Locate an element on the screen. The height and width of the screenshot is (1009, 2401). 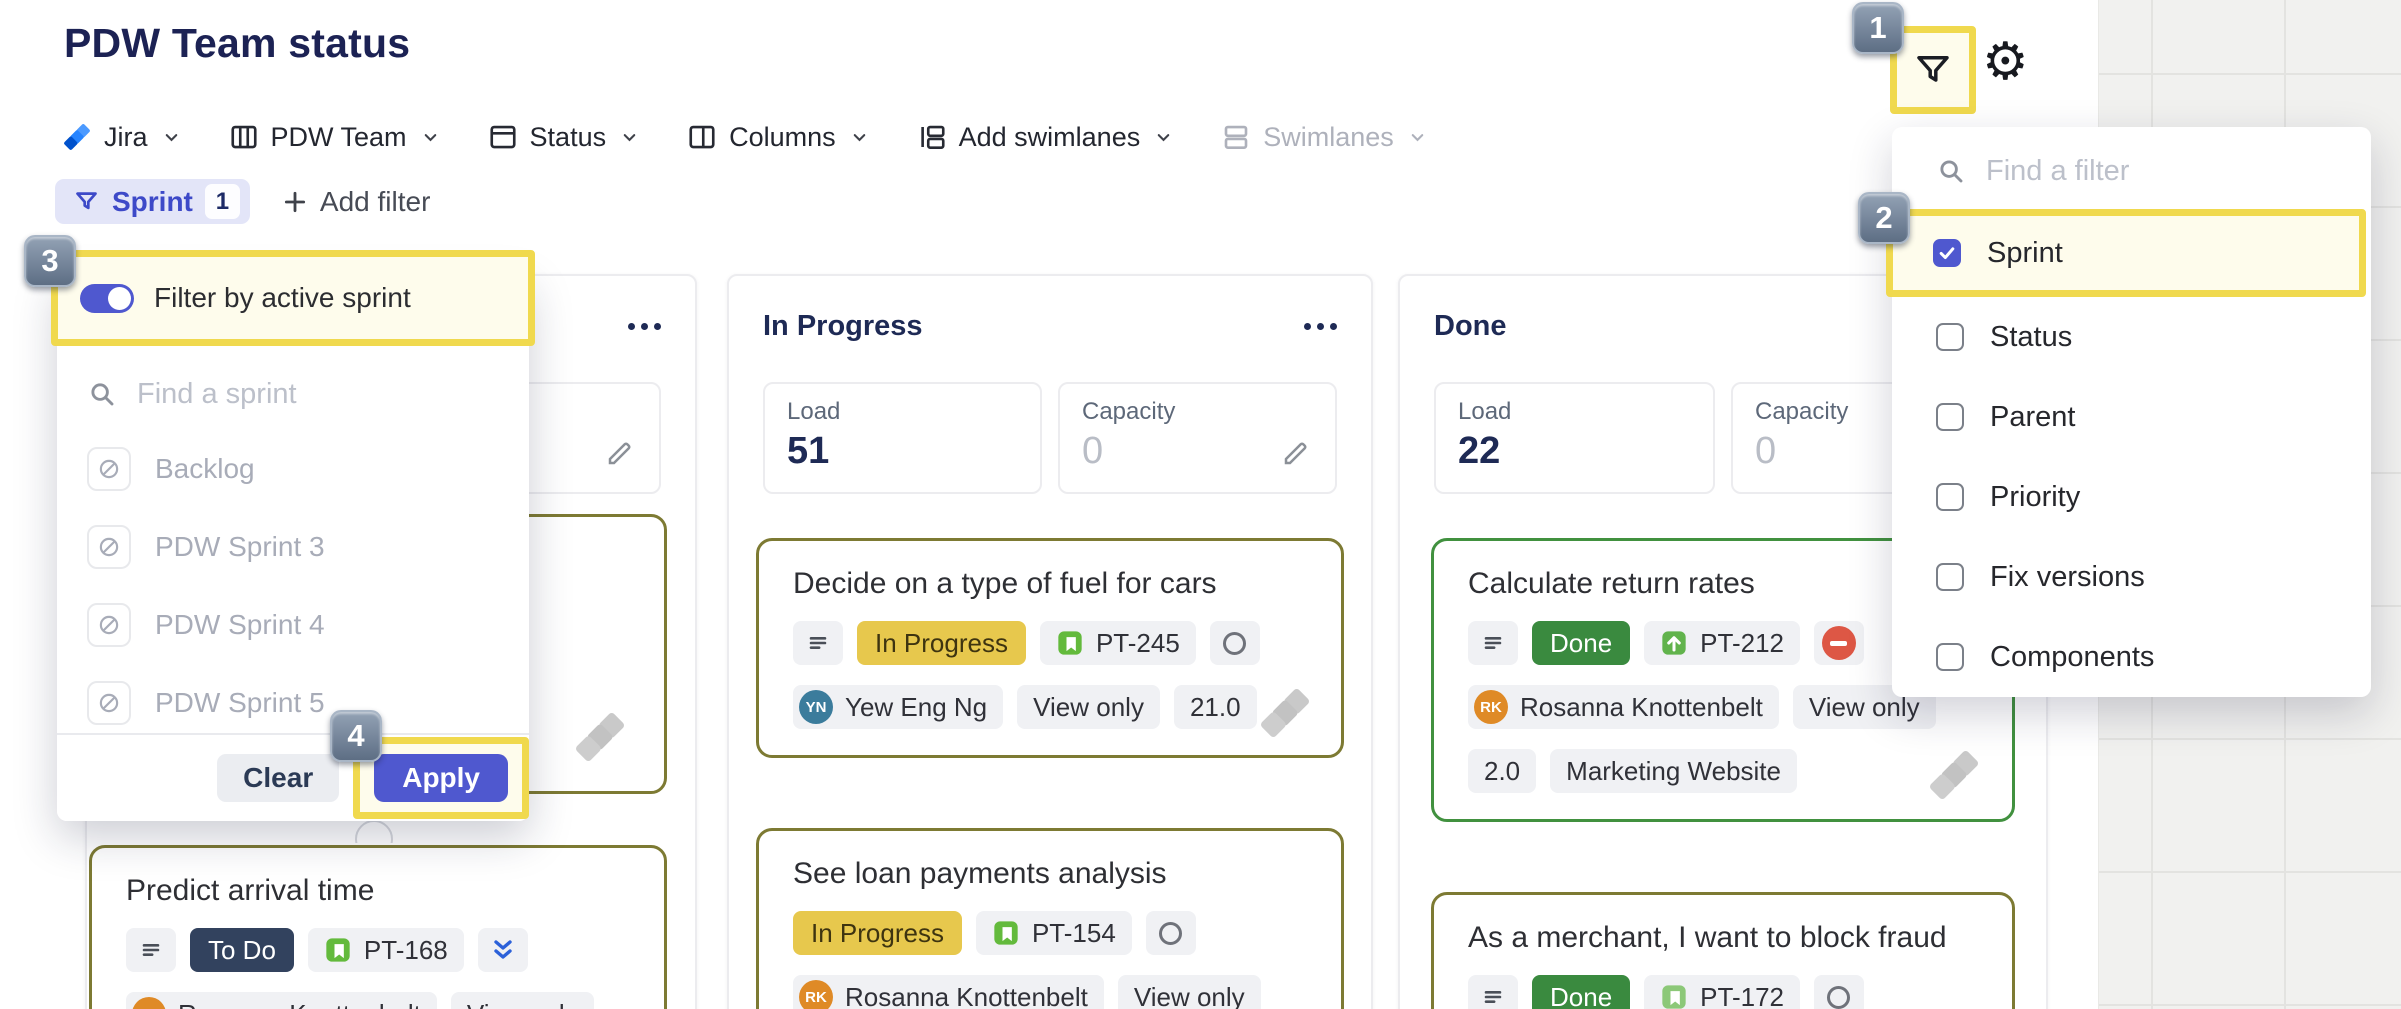
sprint-list-item-pdw-5: PDW Sprint 5 is located at coordinates (293, 703).